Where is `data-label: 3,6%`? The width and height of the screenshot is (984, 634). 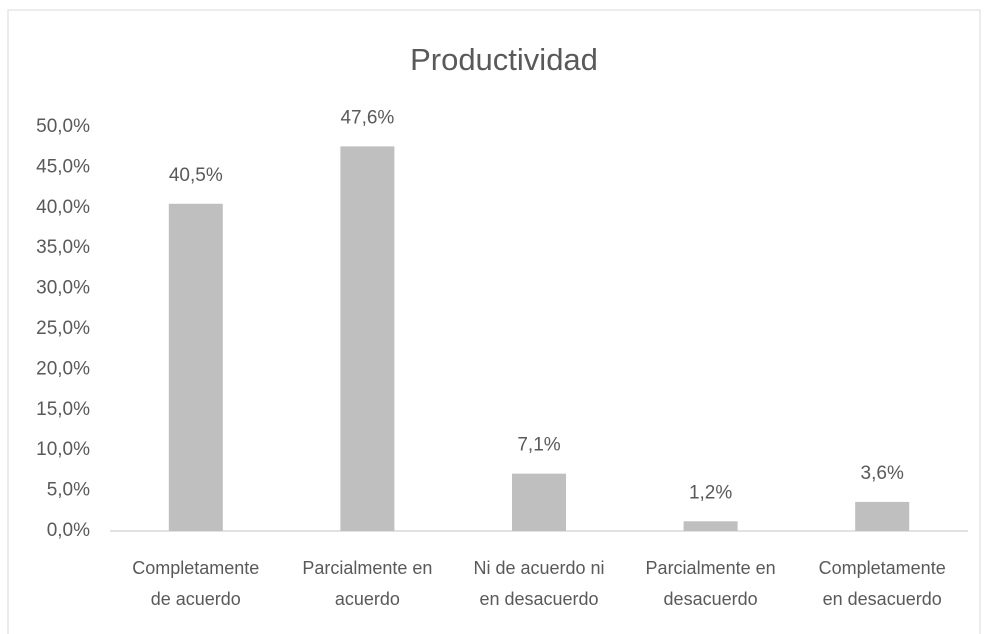 data-label: 3,6% is located at coordinates (882, 473).